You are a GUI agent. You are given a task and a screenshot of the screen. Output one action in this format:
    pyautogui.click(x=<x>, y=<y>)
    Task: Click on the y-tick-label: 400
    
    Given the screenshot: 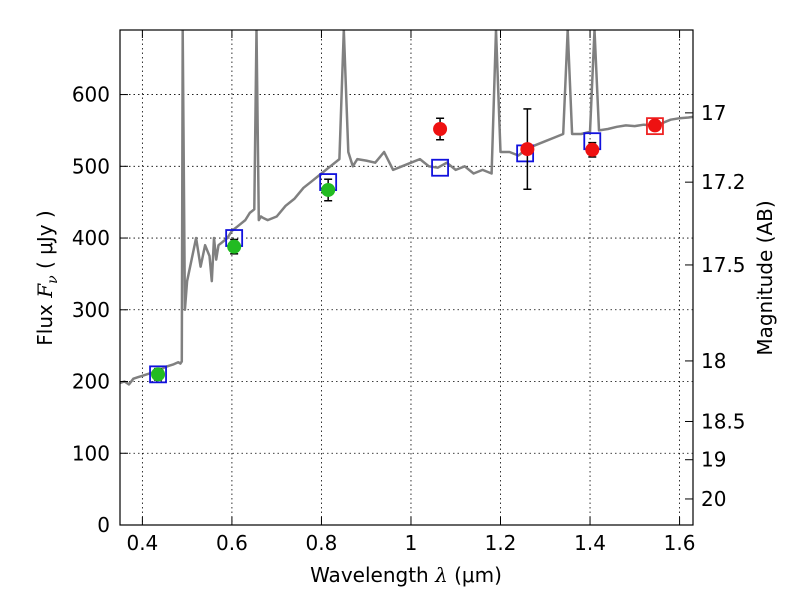 What is the action you would take?
    pyautogui.click(x=91, y=238)
    